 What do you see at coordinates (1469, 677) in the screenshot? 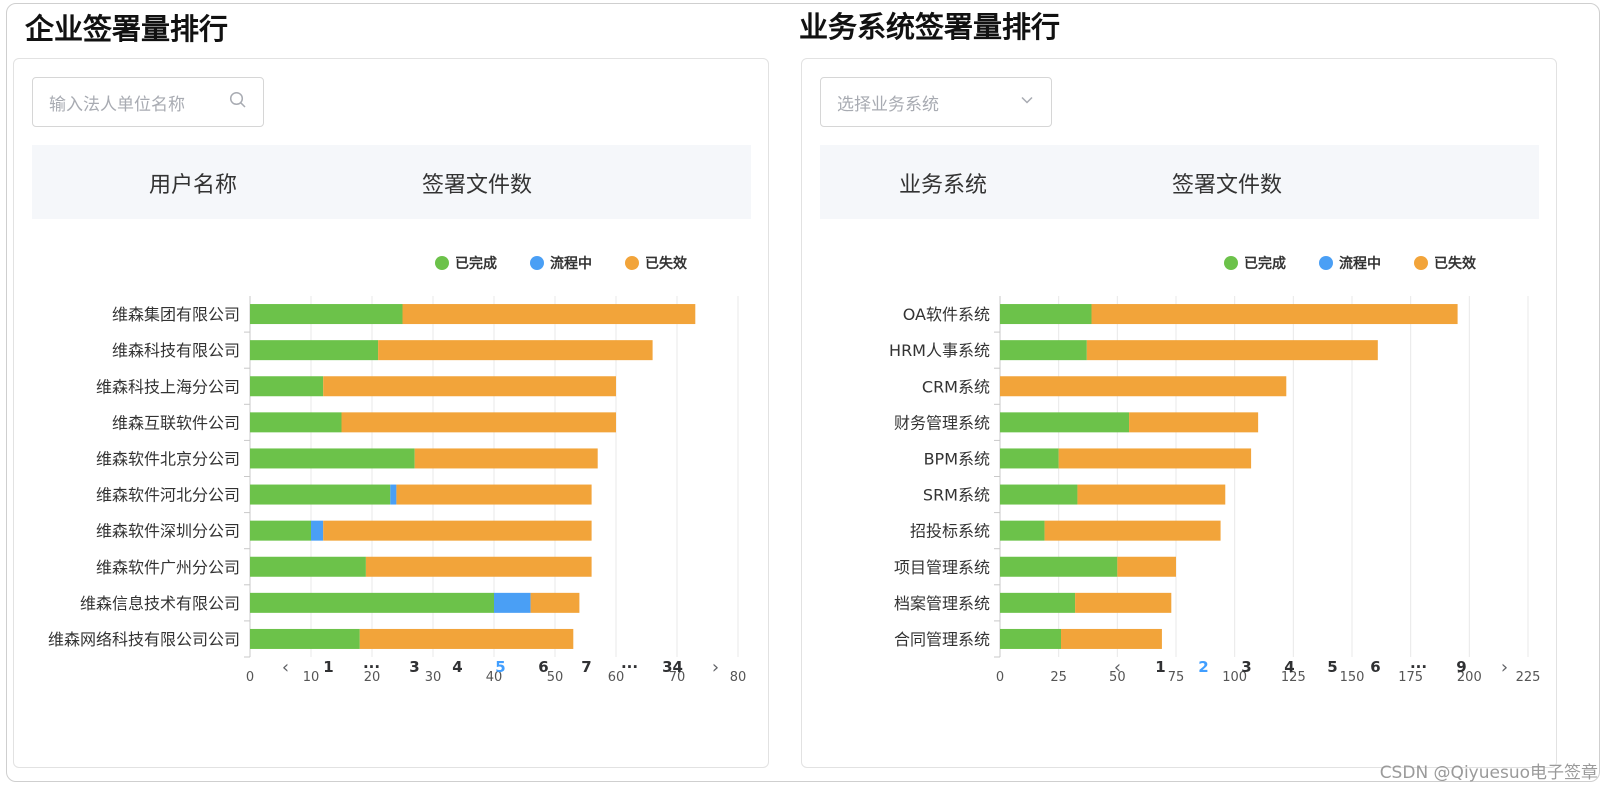
I see `x-tick-label: 200` at bounding box center [1469, 677].